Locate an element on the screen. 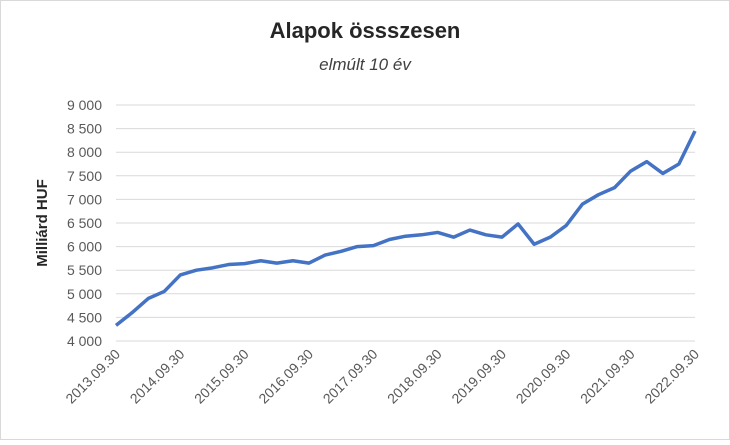  y-tick-label: 7 500 is located at coordinates (84, 176).